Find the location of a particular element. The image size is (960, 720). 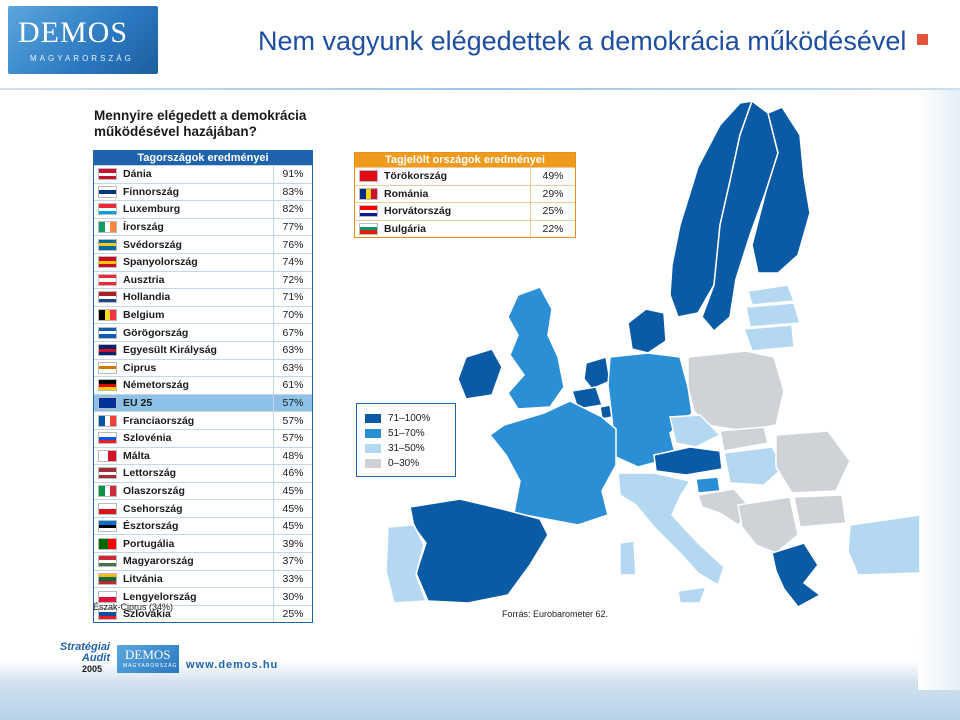

map-region-ireland is located at coordinates (480, 374).